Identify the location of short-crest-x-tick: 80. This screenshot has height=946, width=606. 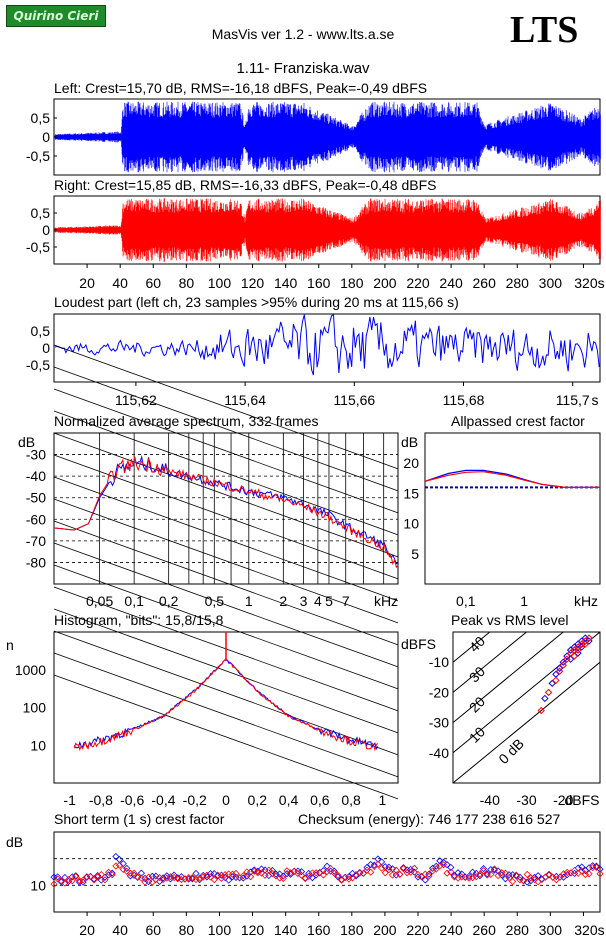
(187, 930).